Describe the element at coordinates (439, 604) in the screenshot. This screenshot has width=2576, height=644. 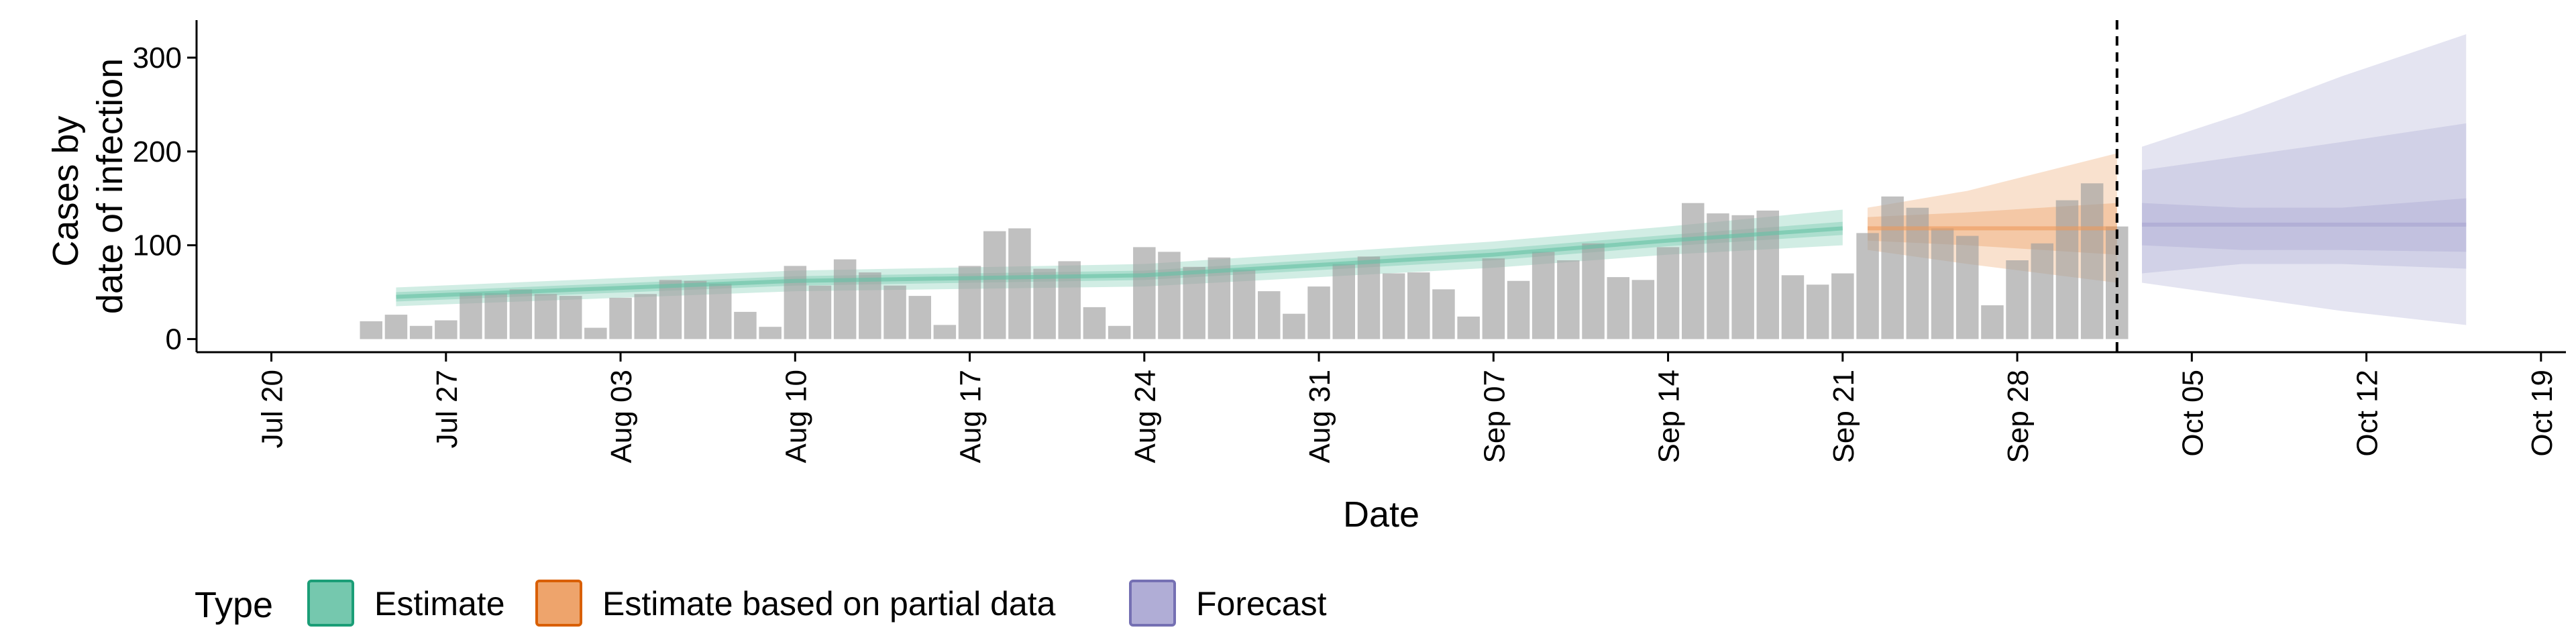
I see `legend-label-estimate: Estimate` at that location.